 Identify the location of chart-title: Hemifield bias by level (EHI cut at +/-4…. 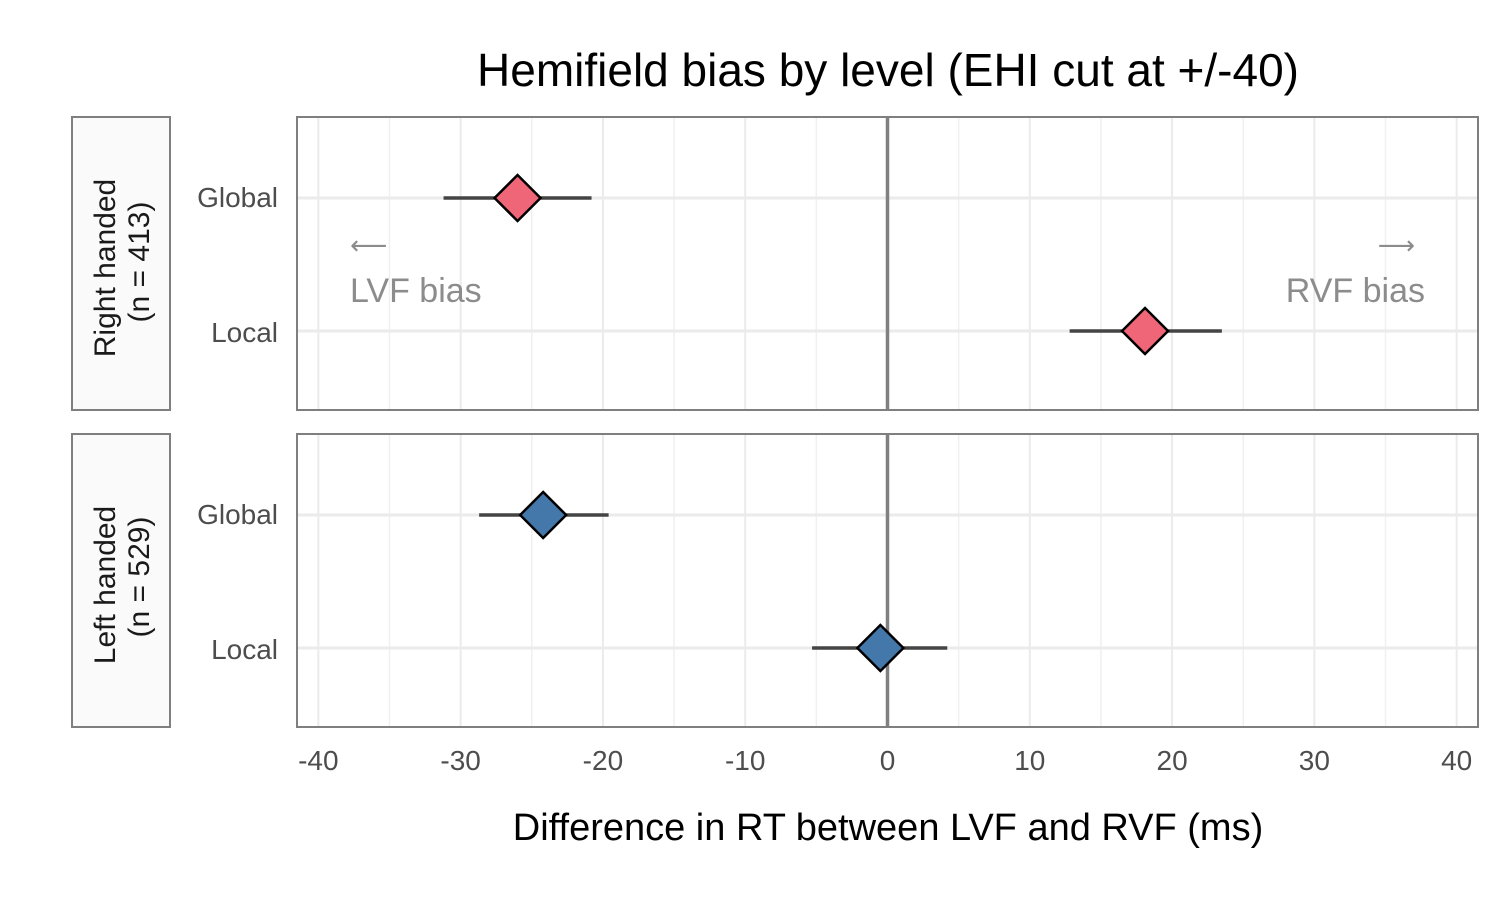
(888, 70).